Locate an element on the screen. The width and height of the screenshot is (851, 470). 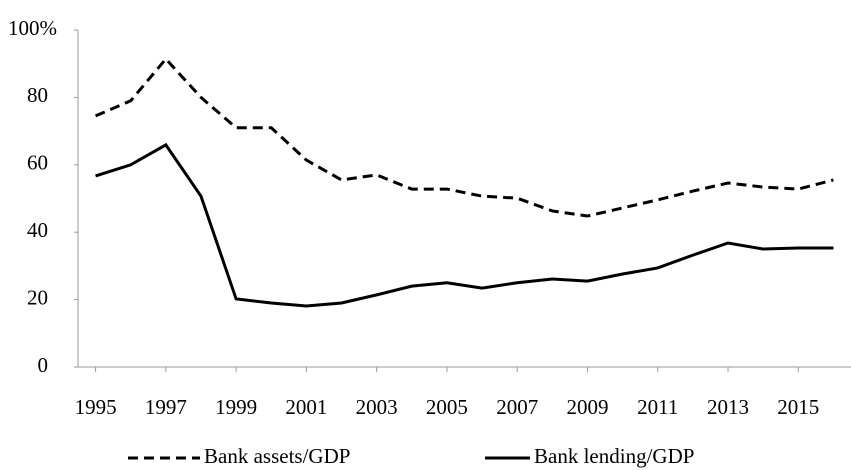
x-tick-label: 2011 is located at coordinates (657, 407).